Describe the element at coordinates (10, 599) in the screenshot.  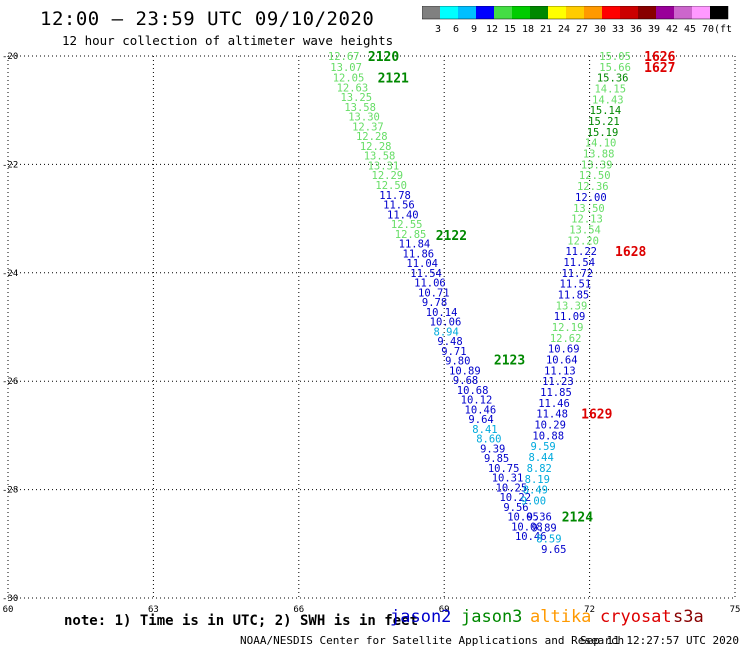
I see `y-tick-label: -30` at that location.